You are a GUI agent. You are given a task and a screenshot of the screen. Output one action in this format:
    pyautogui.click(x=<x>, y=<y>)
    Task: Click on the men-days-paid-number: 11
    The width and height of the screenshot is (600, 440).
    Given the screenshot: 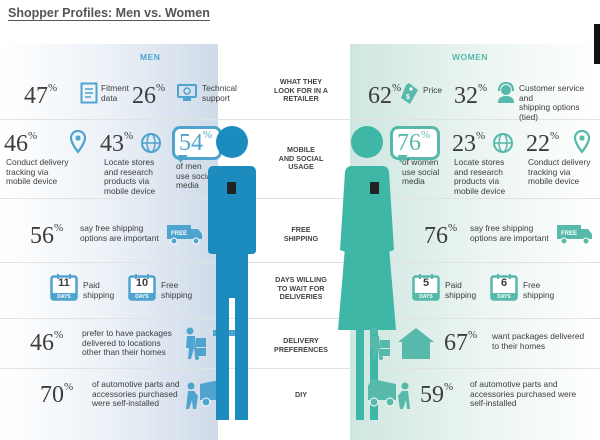 What is the action you would take?
    pyautogui.click(x=64, y=283)
    